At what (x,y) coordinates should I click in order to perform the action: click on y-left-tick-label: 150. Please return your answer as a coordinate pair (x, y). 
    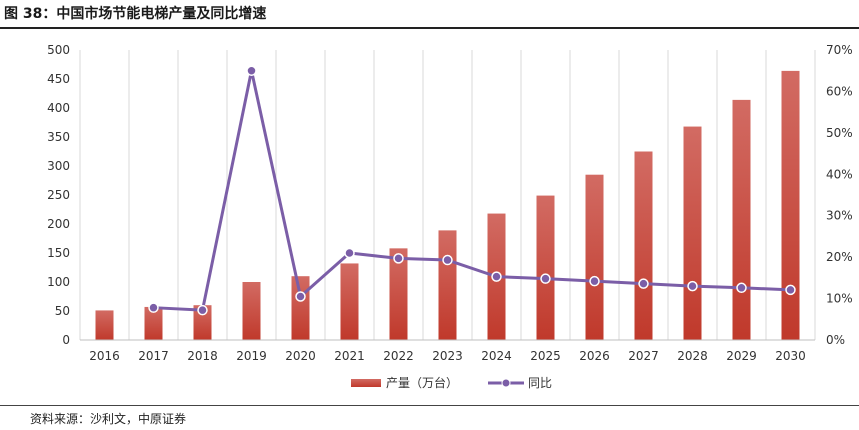
    Looking at the image, I should click on (58, 253).